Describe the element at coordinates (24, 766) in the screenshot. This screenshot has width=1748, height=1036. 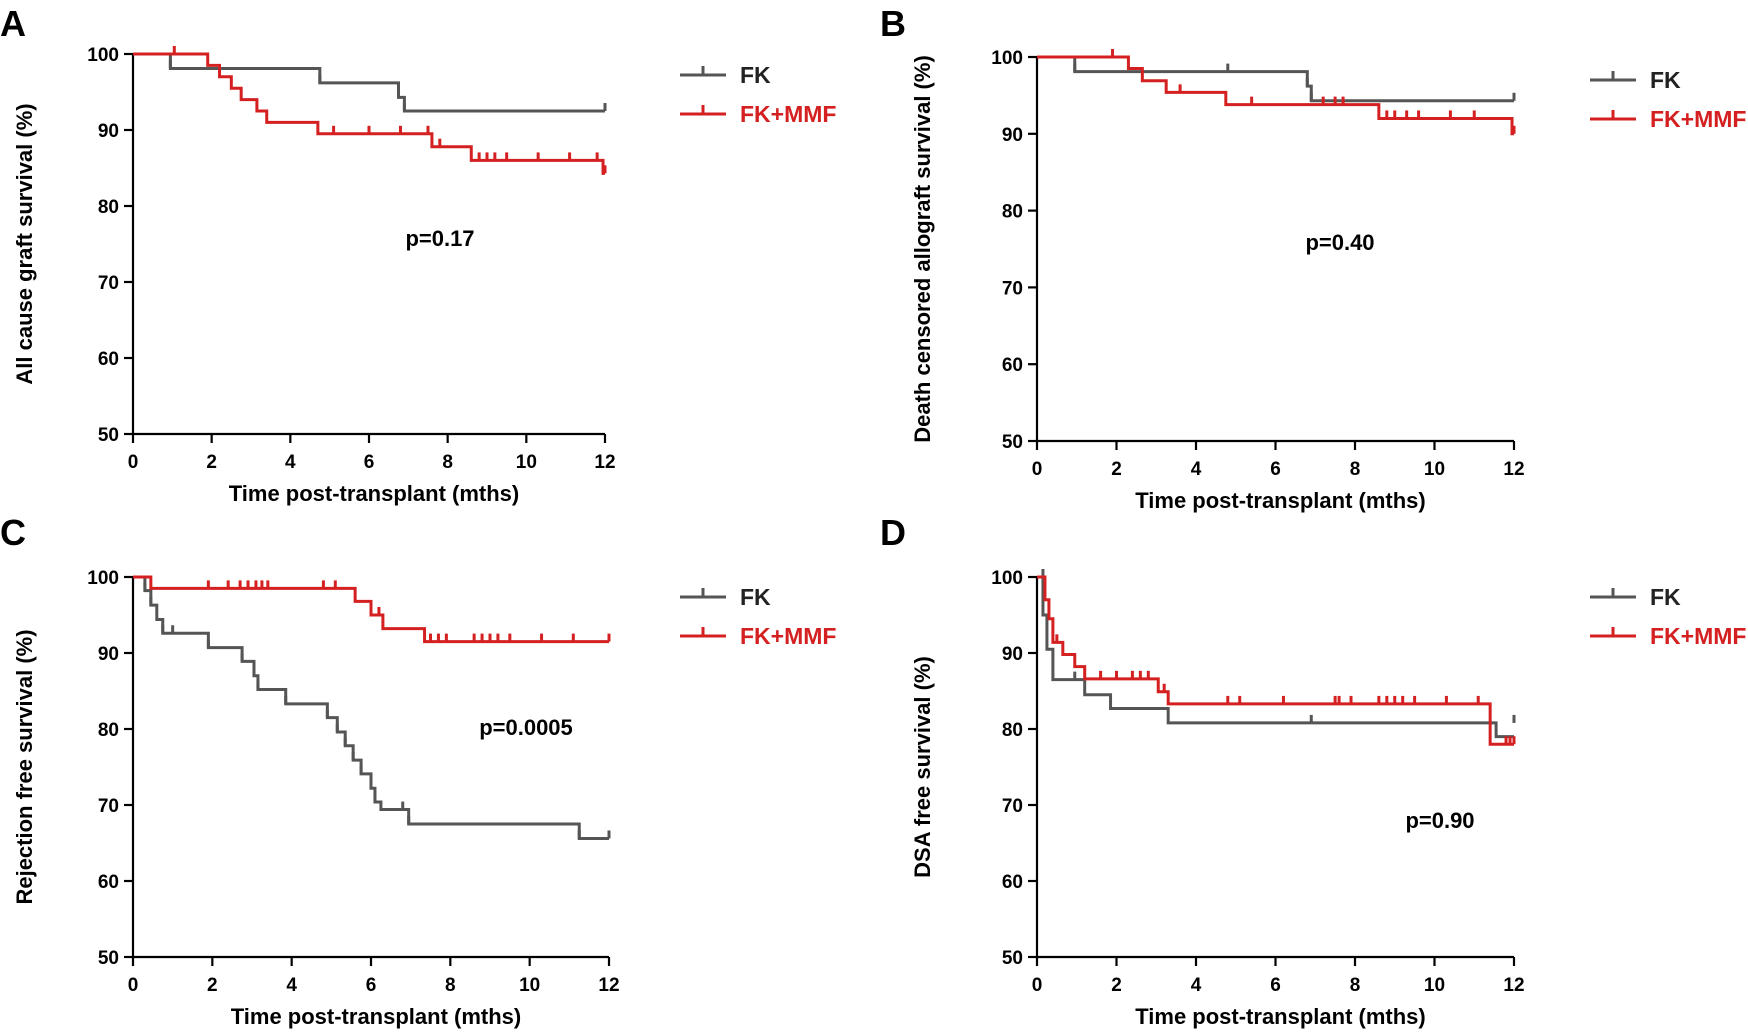
I see `y-axis-title: Rejection free survival (%)` at that location.